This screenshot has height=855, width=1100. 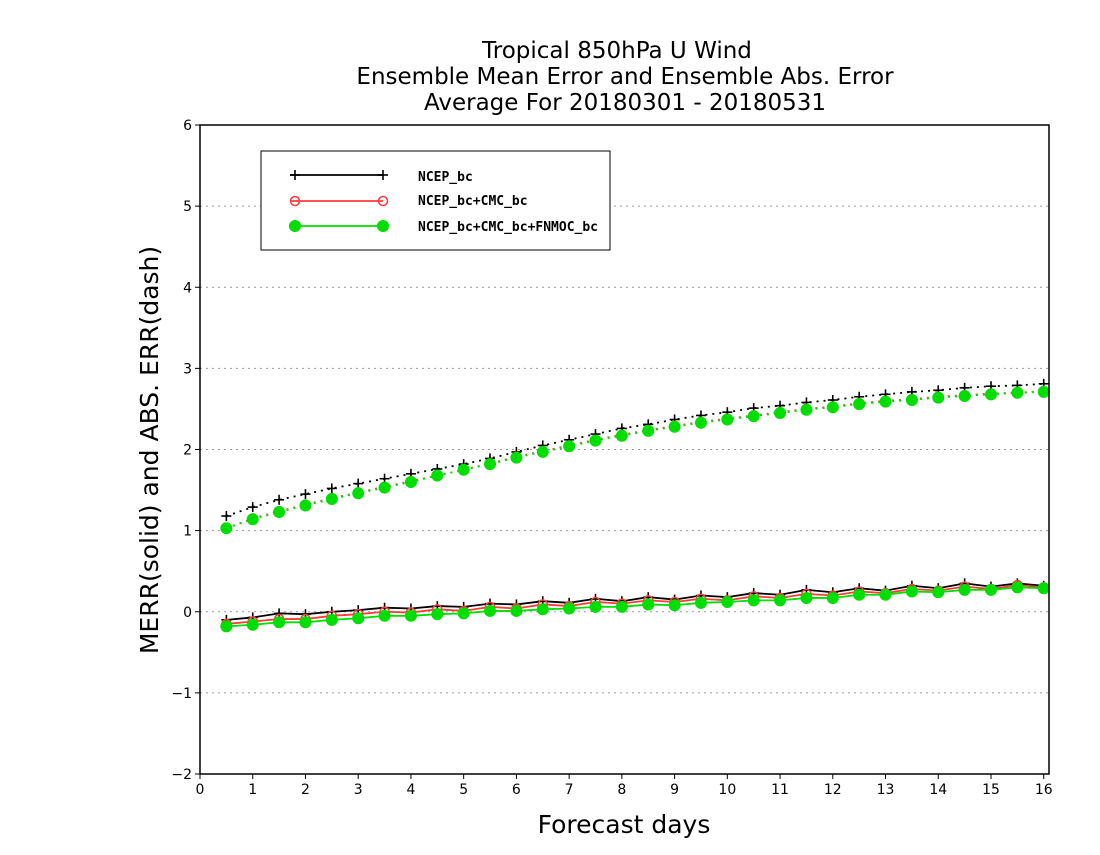 What do you see at coordinates (991, 790) in the screenshot?
I see `x-tick-label: 15` at bounding box center [991, 790].